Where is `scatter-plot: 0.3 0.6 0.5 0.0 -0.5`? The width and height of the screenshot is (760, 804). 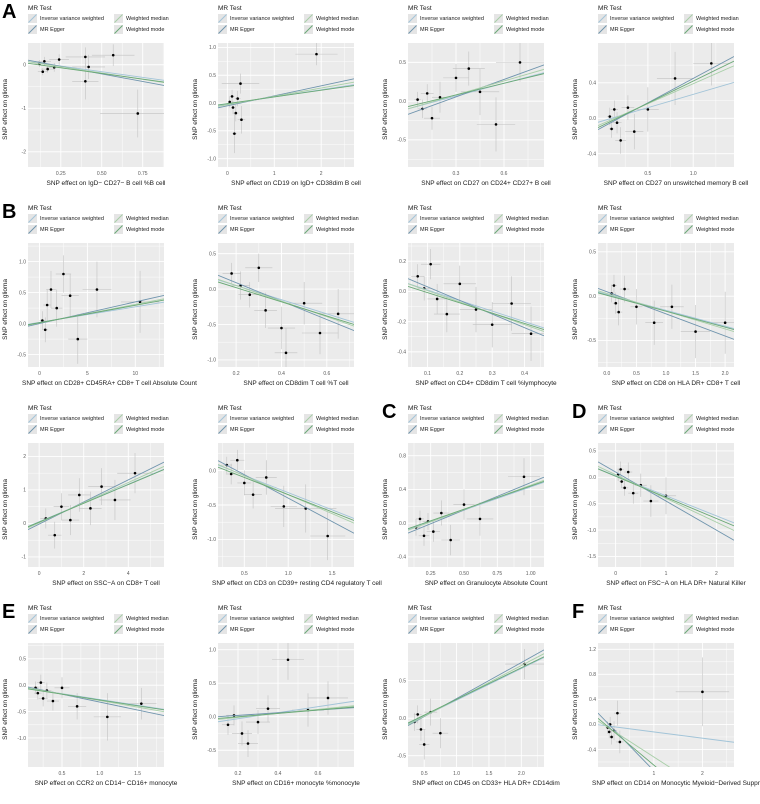 scatter-plot: 0.3 0.6 0.5 0.0 -0.5 is located at coordinates (470, 110).